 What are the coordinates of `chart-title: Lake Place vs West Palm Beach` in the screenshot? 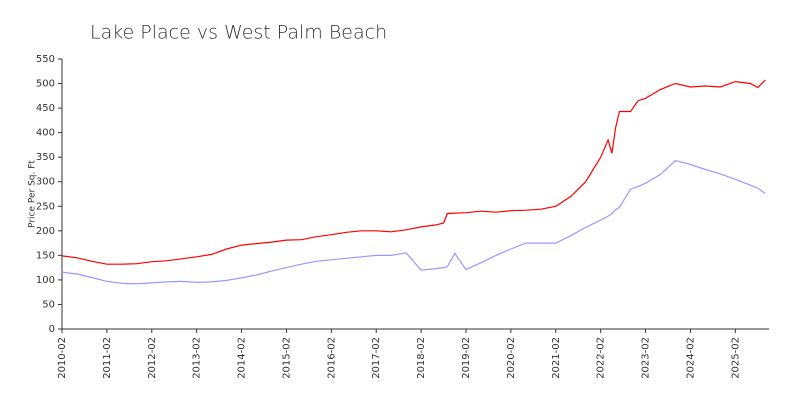 It's located at (238, 33).